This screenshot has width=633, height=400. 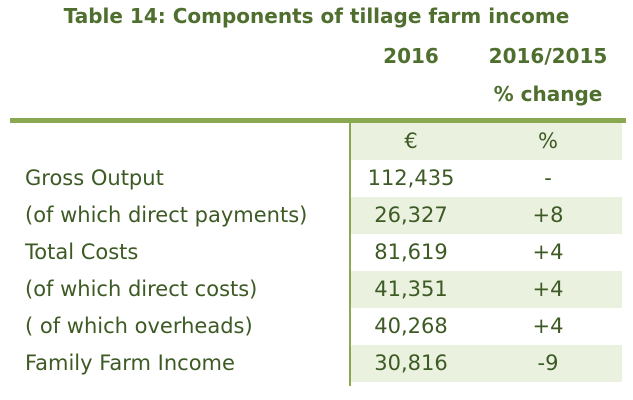 What do you see at coordinates (316, 289) in the screenshot?
I see `table-row: (of which direct costs) 41,351 +4` at bounding box center [316, 289].